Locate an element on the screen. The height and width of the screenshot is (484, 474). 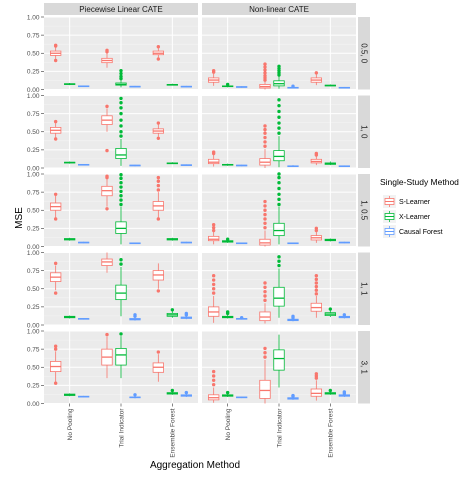
legend-label: X-Learner is located at coordinates (415, 217).